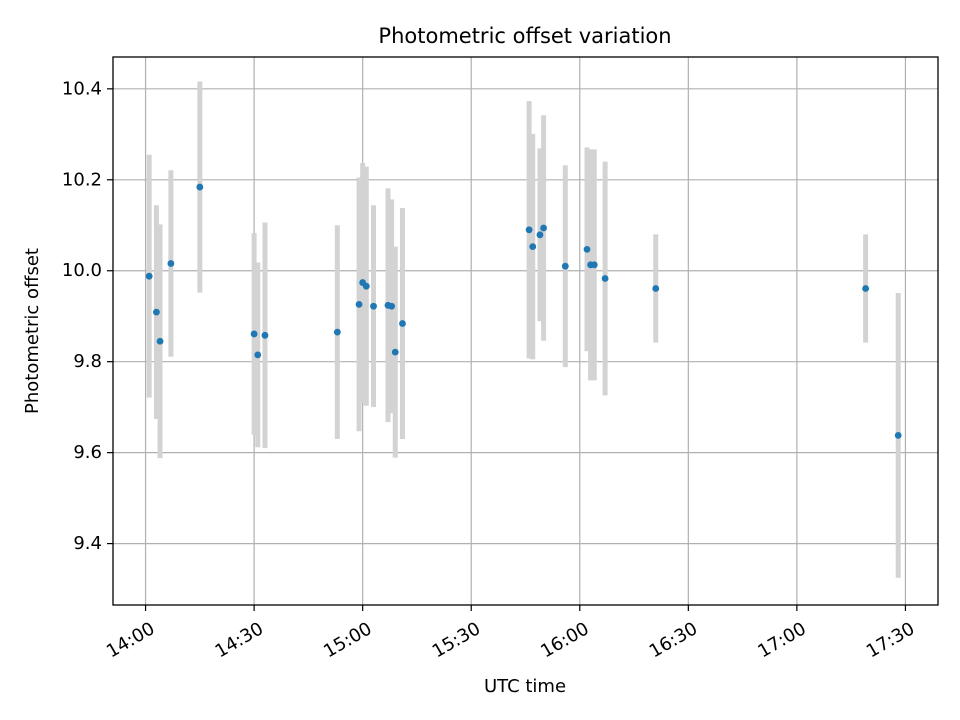 This screenshot has height=720, width=960. What do you see at coordinates (524, 36) in the screenshot?
I see `chart-title: Photometric offset variation` at bounding box center [524, 36].